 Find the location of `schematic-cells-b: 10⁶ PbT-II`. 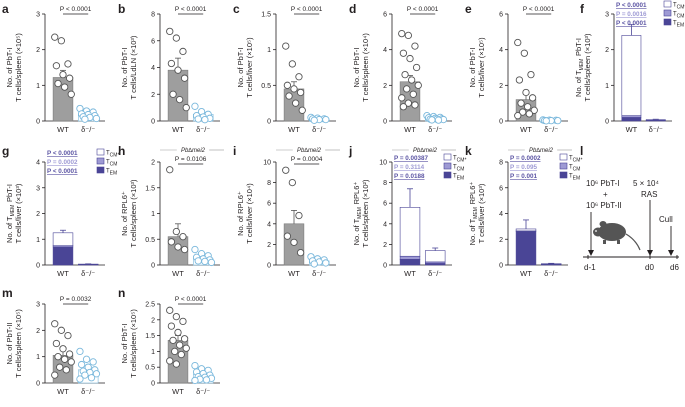

schematic-cells-b: 10⁶ PbT-II is located at coordinates (604, 205).